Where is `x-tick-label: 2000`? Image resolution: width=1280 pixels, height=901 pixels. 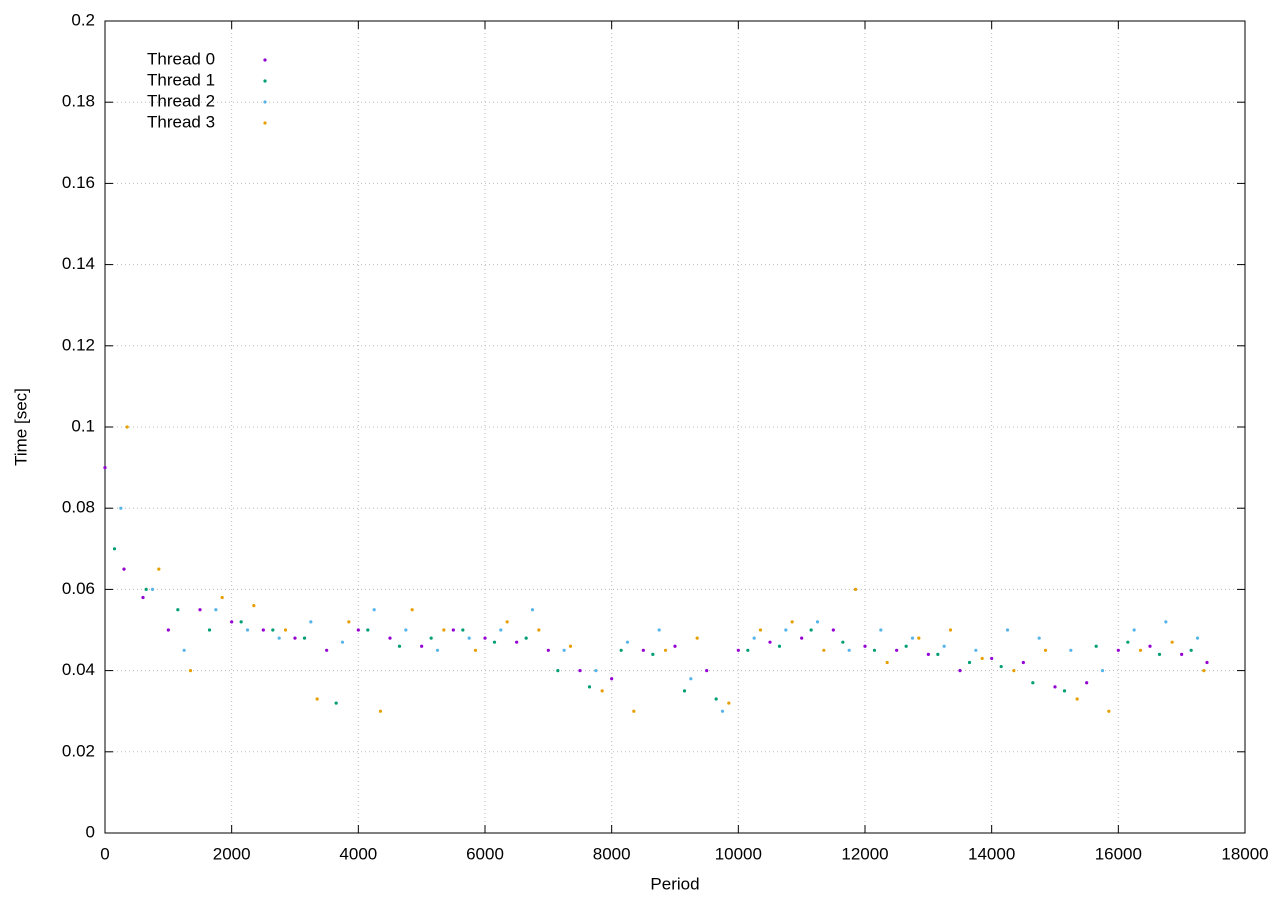
x-tick-label: 2000 is located at coordinates (232, 853).